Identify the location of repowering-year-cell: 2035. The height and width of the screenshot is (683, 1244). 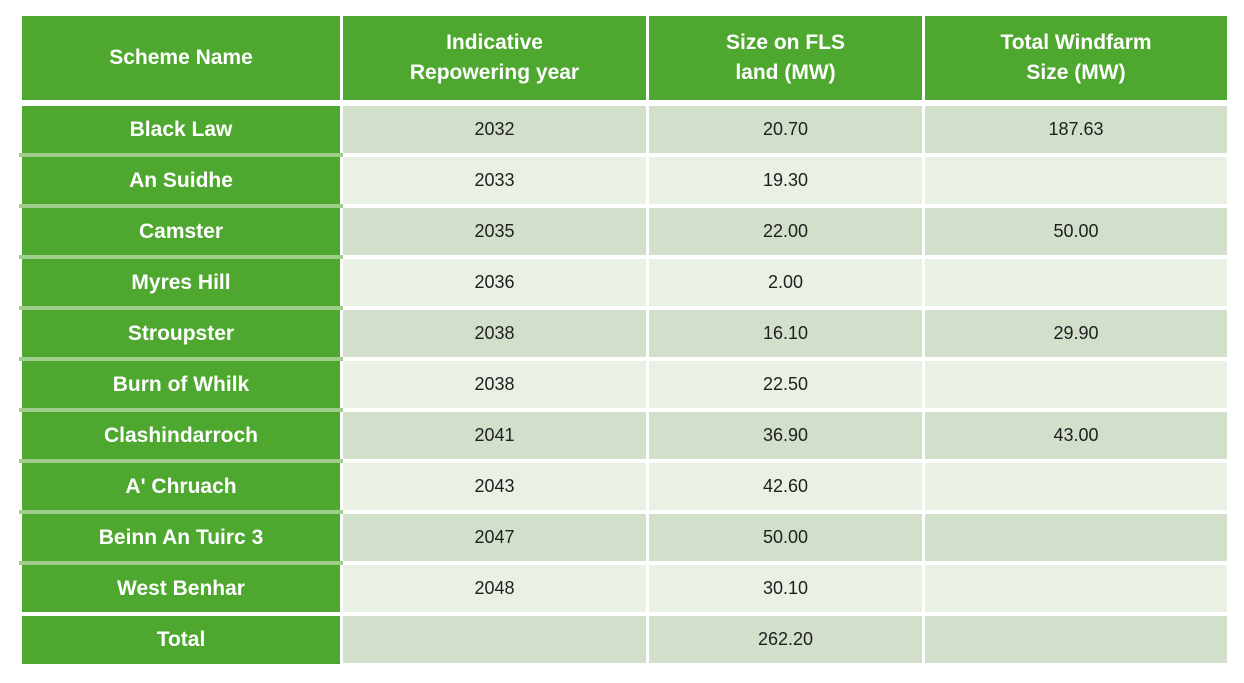
(494, 231).